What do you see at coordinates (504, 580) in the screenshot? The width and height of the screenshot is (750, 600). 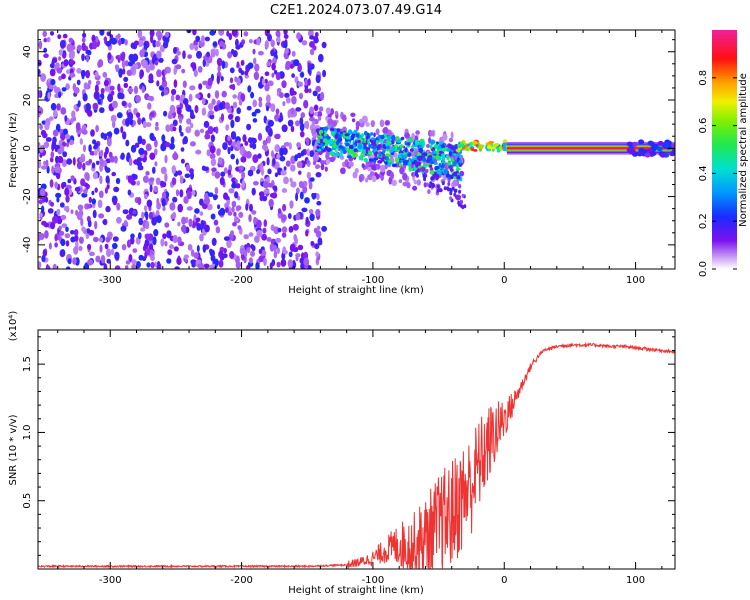 I see `x-tick-label: 0` at bounding box center [504, 580].